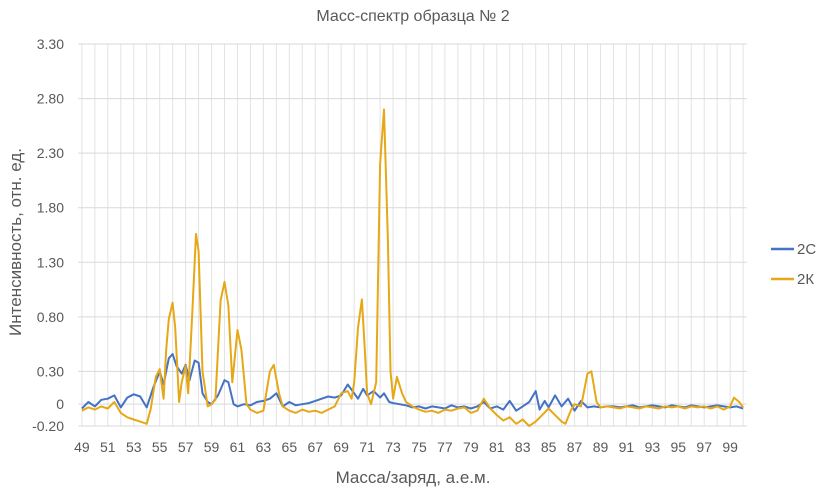 This screenshot has height=496, width=825. What do you see at coordinates (50, 317) in the screenshot?
I see `y-tick-label: 0.80` at bounding box center [50, 317].